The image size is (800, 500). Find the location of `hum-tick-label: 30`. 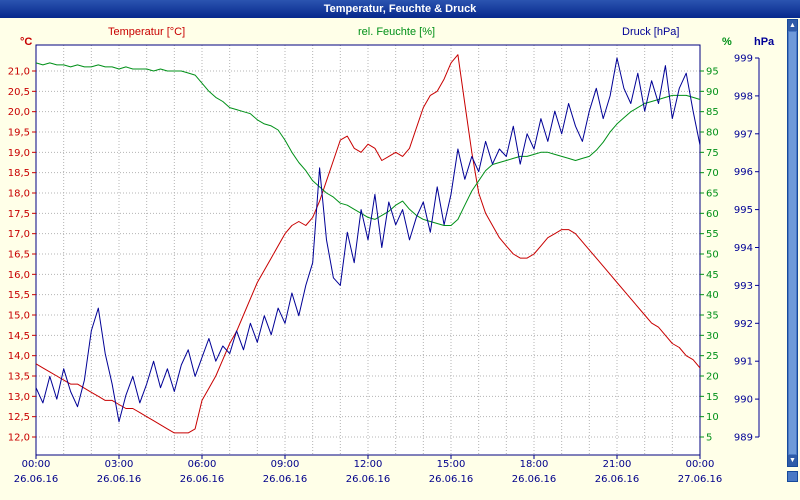

hum-tick-label: 30 is located at coordinates (712, 336).